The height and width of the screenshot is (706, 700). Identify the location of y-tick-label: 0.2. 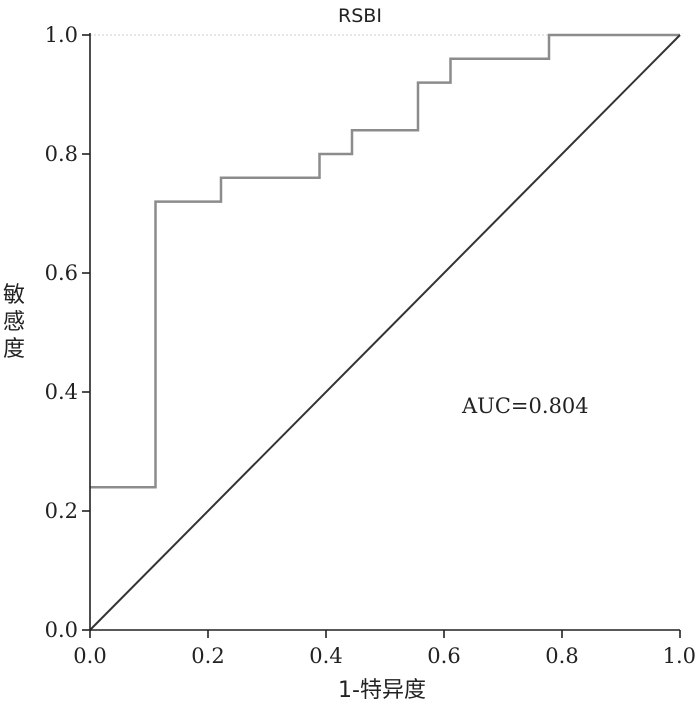
(61, 511).